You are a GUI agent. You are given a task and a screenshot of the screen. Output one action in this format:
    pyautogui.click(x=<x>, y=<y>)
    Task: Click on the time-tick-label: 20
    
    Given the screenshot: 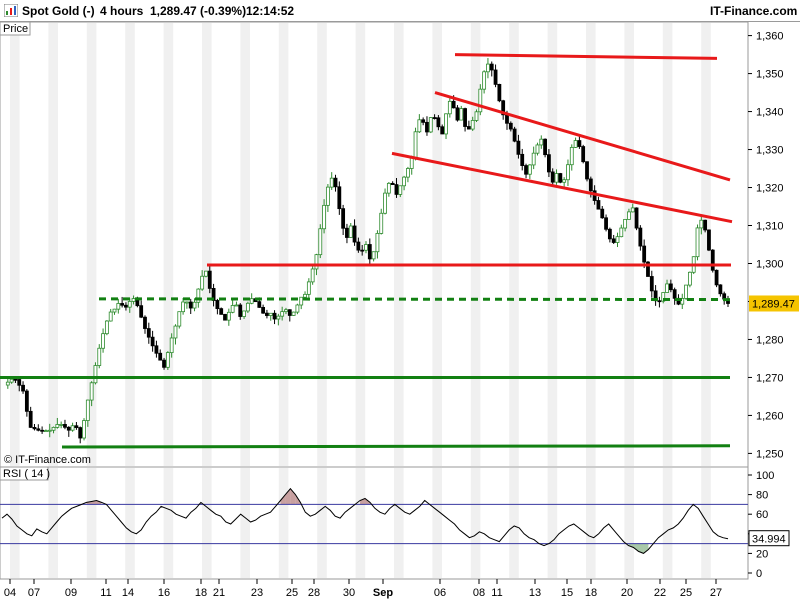 What is the action you would take?
    pyautogui.click(x=627, y=593)
    